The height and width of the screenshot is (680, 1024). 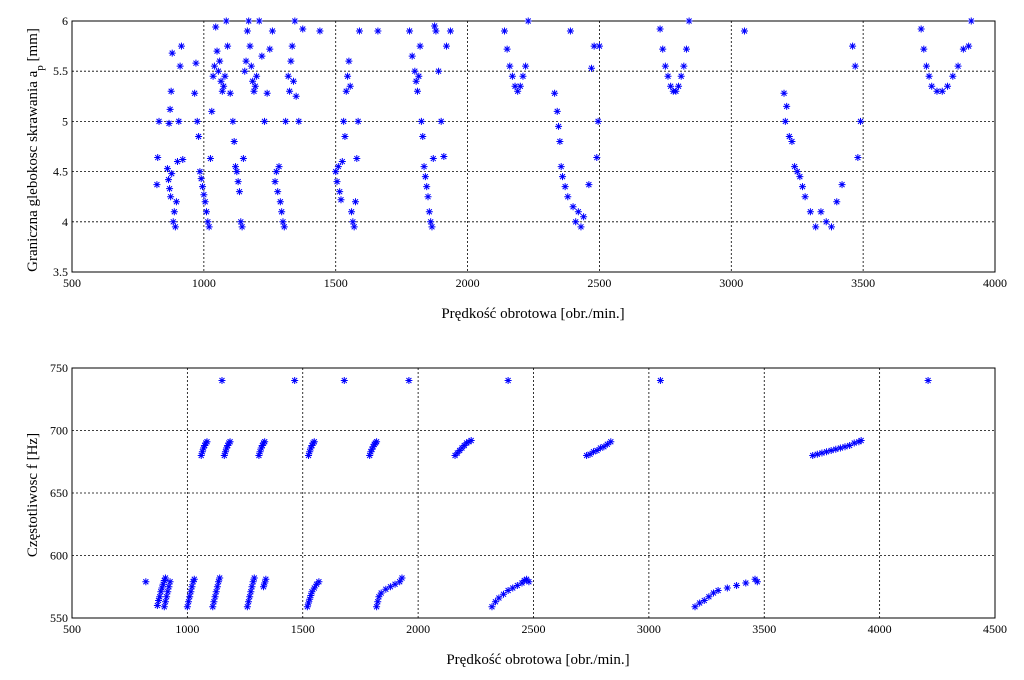 I want to click on x-tick-label: 1500, so click(x=336, y=283).